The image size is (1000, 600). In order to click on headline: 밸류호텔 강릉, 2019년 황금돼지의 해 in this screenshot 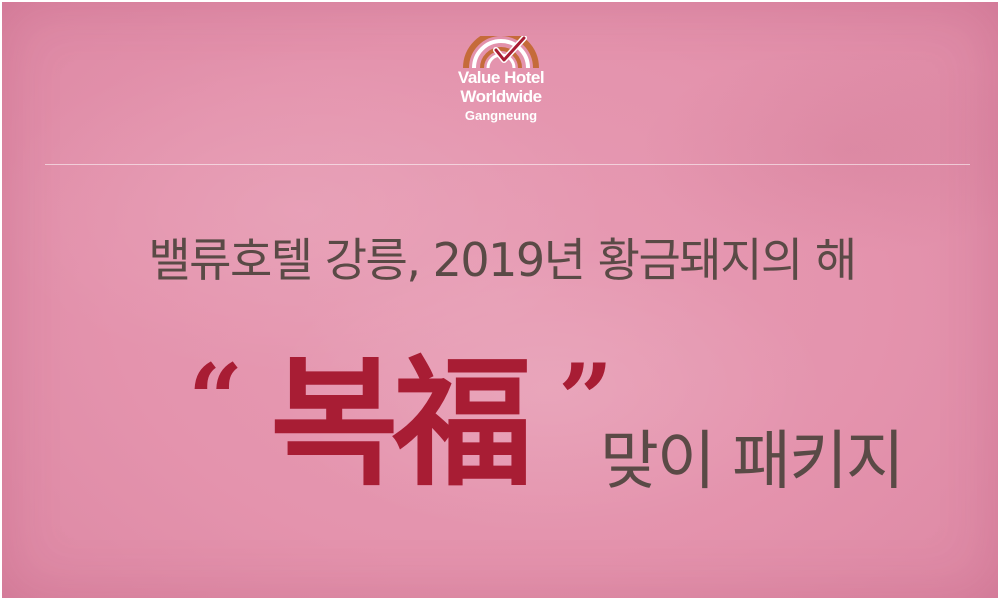, I will do `click(502, 260)`.